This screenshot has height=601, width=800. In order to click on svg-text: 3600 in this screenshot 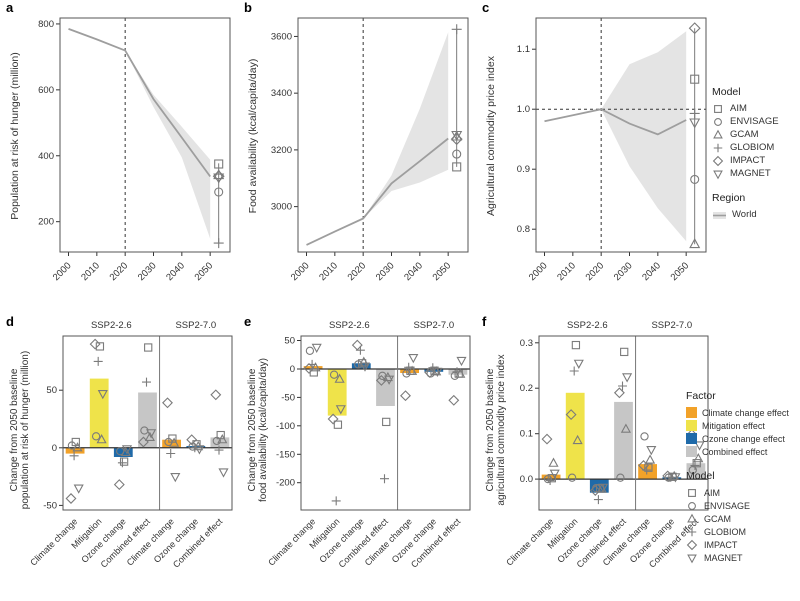, I will do `click(281, 36)`.